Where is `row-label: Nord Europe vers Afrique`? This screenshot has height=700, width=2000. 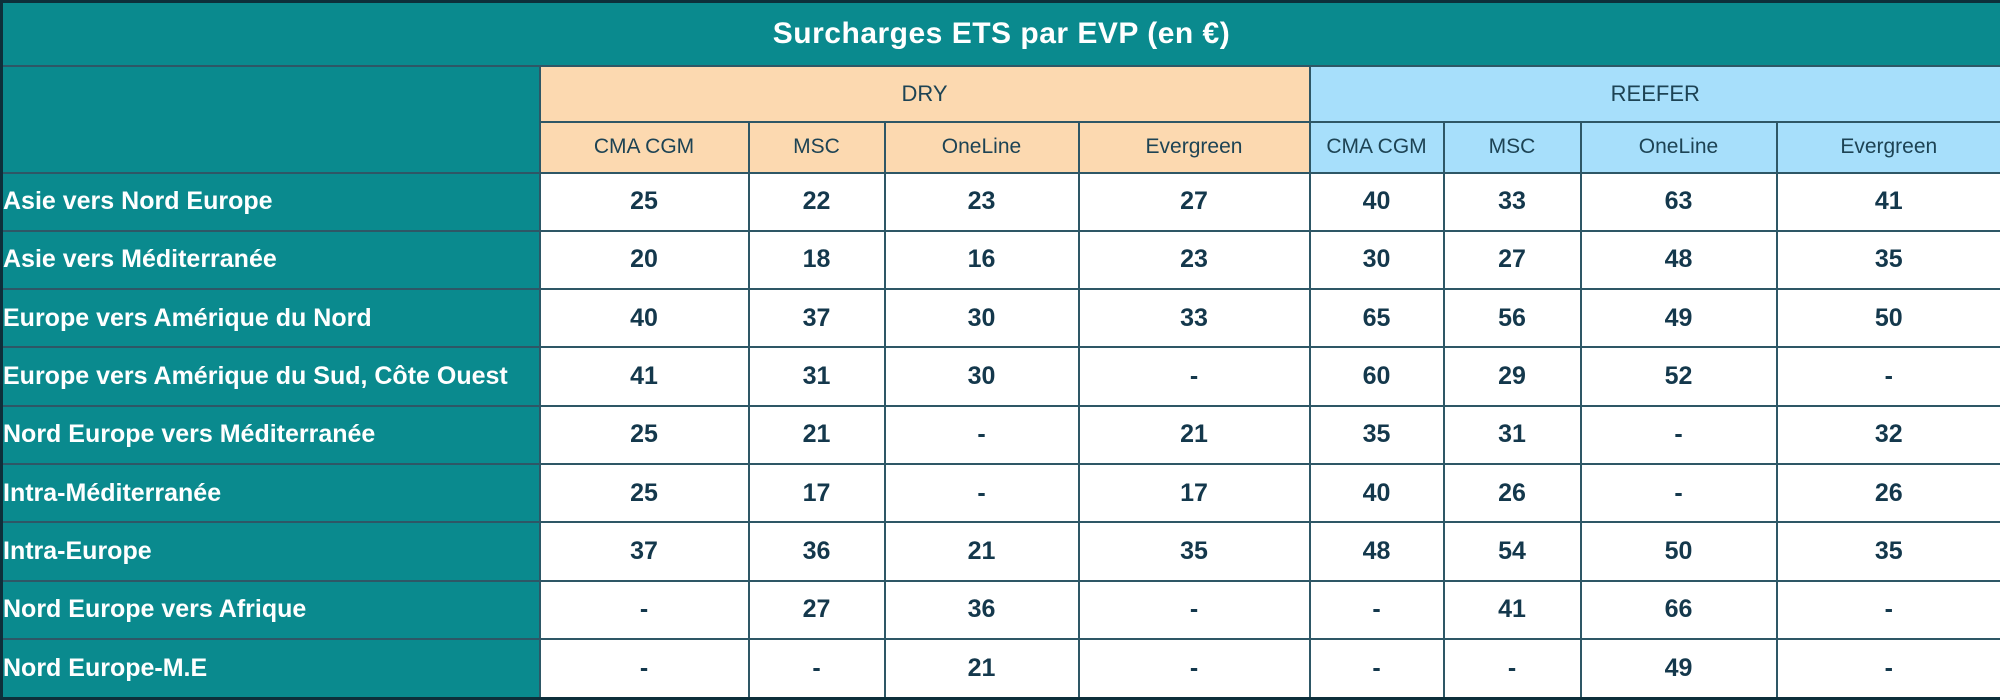
row-label: Nord Europe vers Afrique is located at coordinates (270, 610).